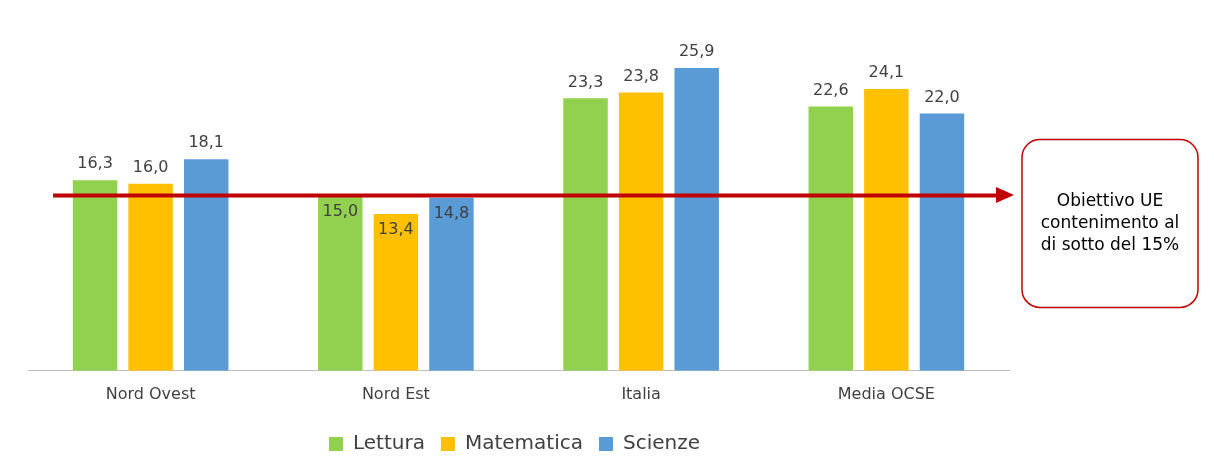 This screenshot has height=464, width=1214. What do you see at coordinates (451, 212) in the screenshot?
I see `data-label: 14,8` at bounding box center [451, 212].